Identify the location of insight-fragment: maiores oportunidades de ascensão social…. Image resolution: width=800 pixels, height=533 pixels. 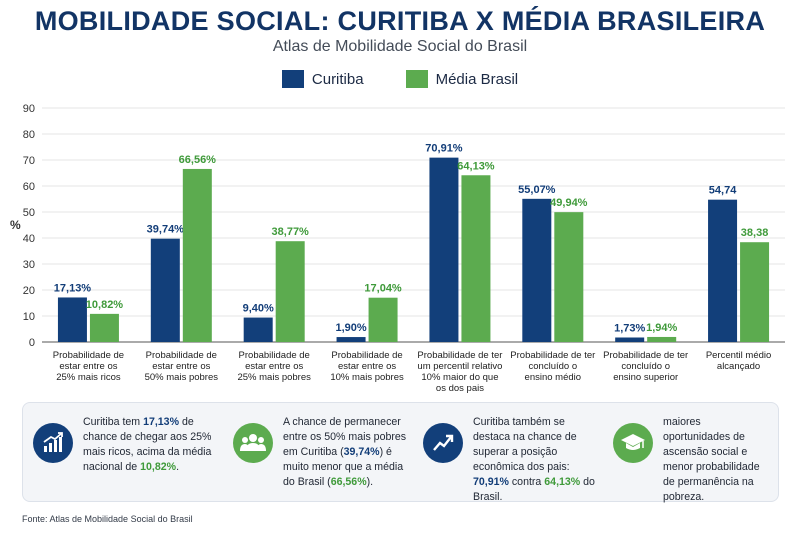
(711, 459).